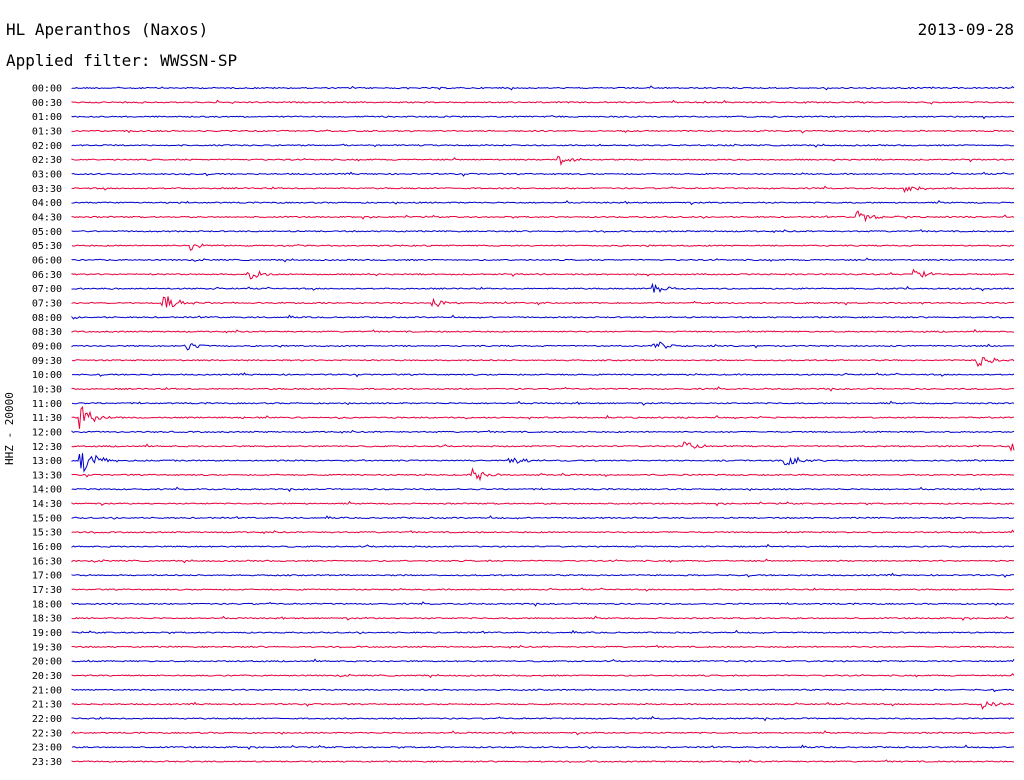 The width and height of the screenshot is (1024, 780). Describe the element at coordinates (47, 461) in the screenshot. I see `row-time-label: 13:00` at that location.